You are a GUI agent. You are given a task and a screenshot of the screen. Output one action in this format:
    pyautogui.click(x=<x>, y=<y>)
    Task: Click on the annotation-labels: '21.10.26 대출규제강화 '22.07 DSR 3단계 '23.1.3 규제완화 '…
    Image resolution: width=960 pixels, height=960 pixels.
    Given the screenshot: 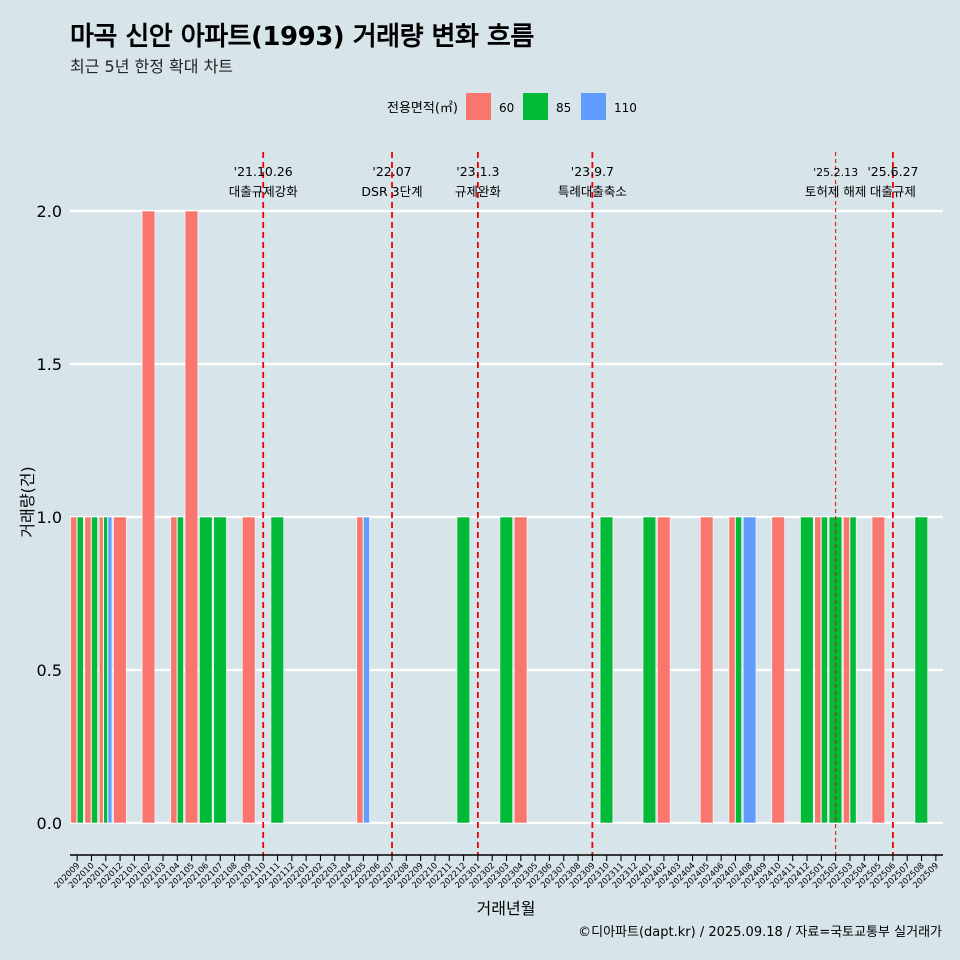 What is the action you would take?
    pyautogui.click(x=574, y=181)
    